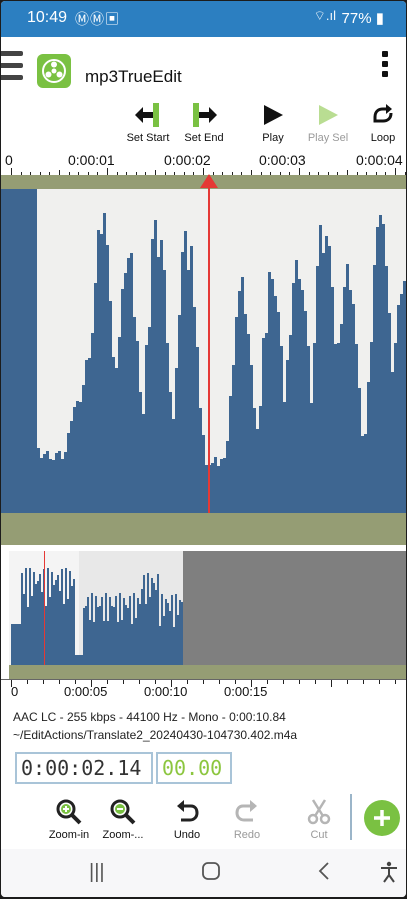 The height and width of the screenshot is (899, 407). I want to click on overview-panel, so click(207, 615).